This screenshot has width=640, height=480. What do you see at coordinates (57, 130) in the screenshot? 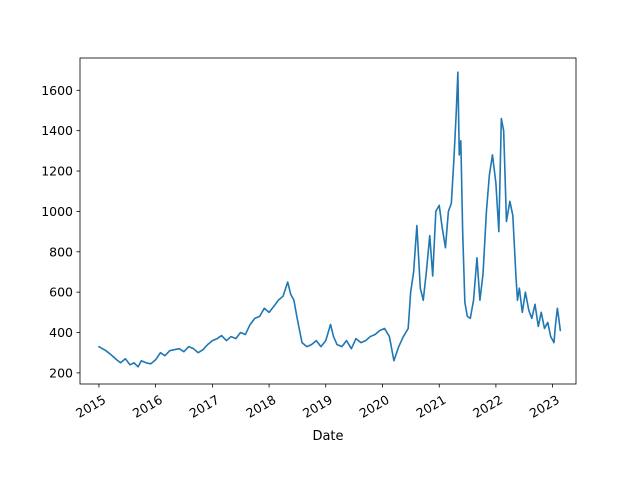
I see `y-tick-label: 1400` at bounding box center [57, 130].